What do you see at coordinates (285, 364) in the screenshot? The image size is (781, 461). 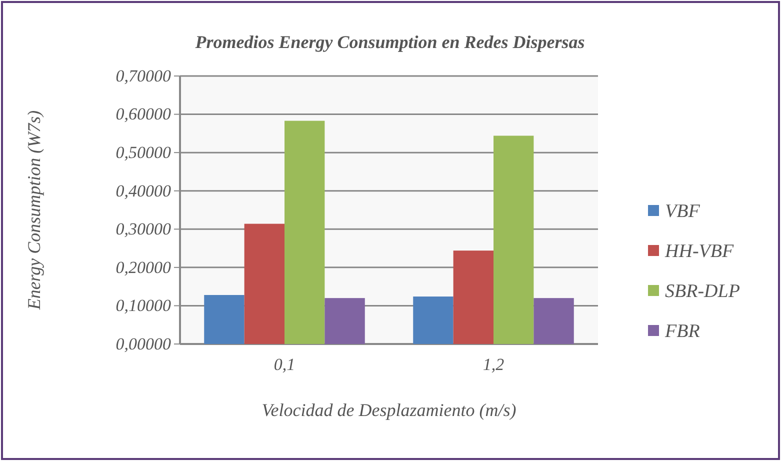 I see `x-tick-label: 0,1` at bounding box center [285, 364].